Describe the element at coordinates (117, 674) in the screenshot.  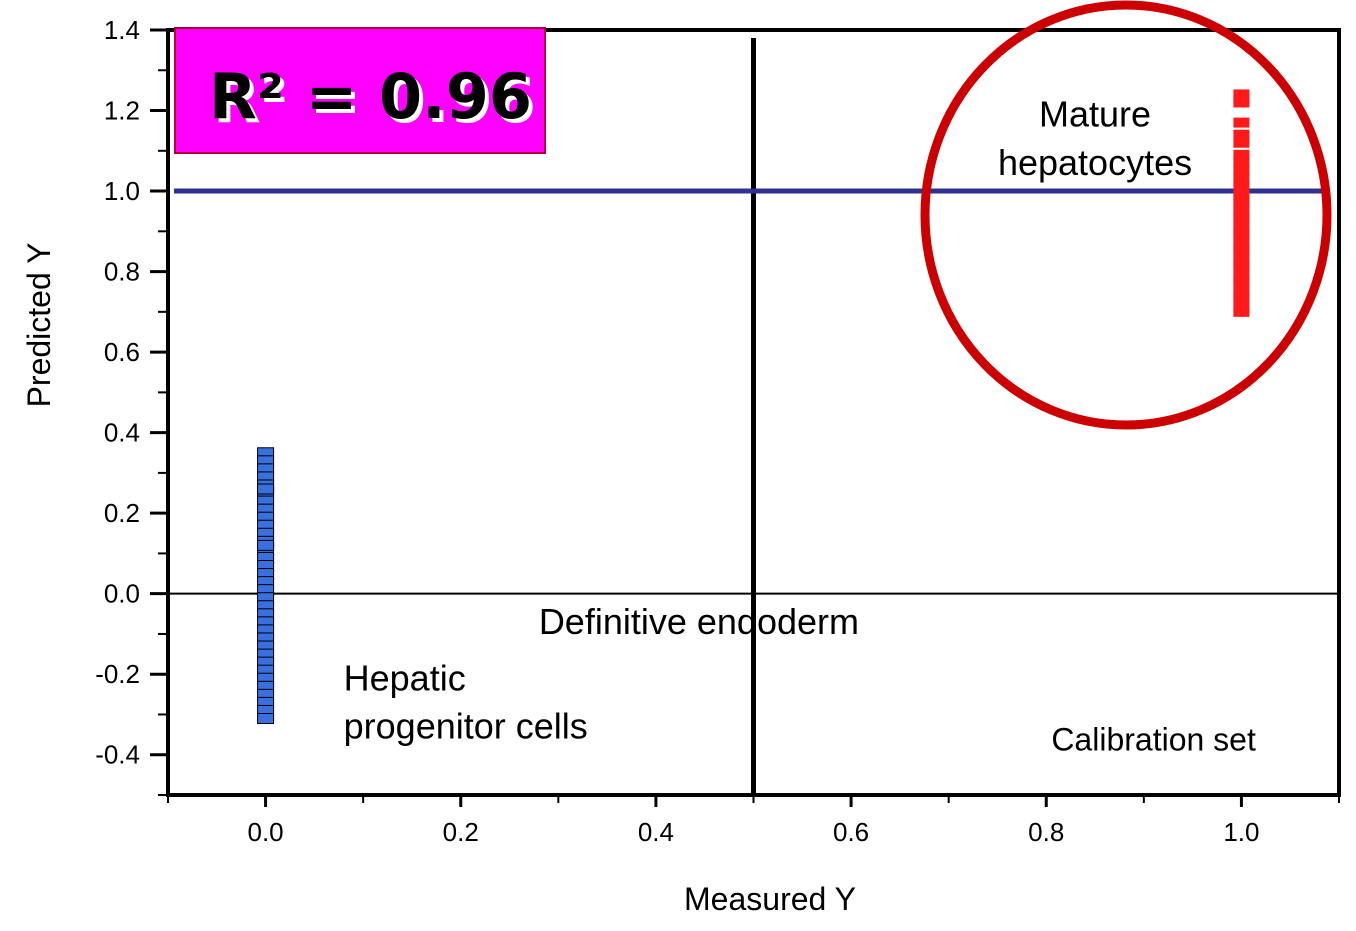
I see `y-tick-label: -0.2` at that location.